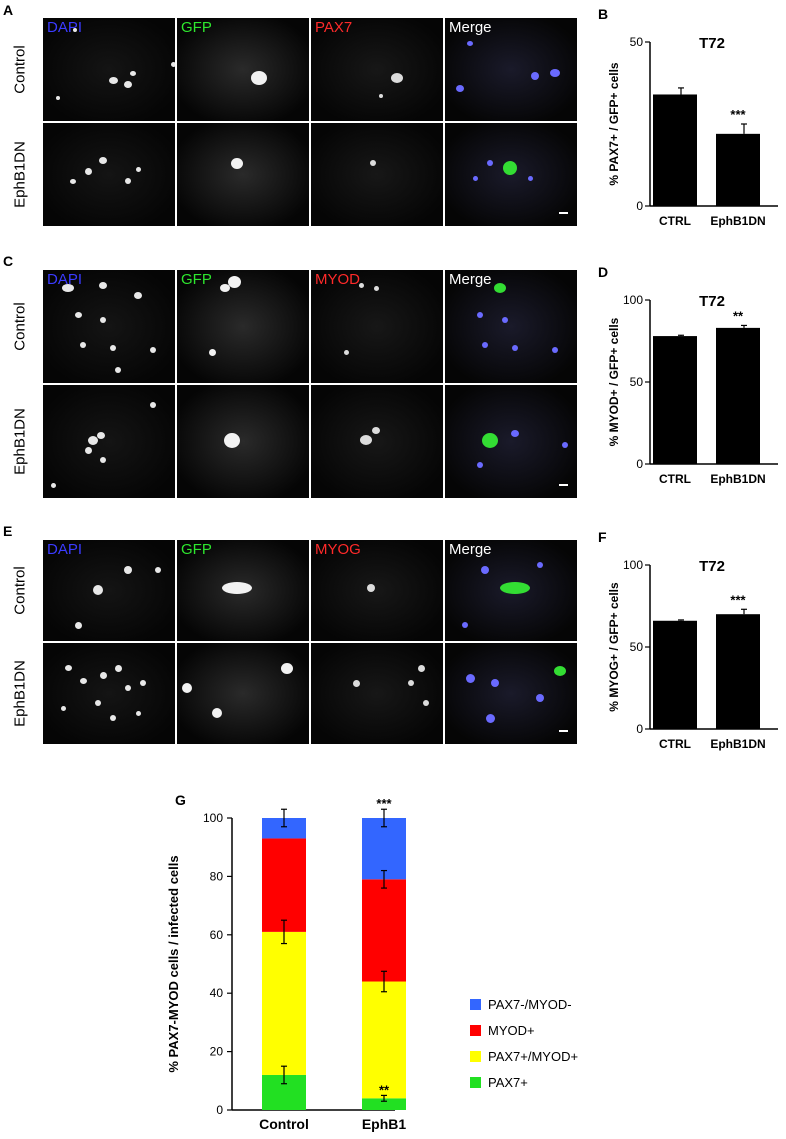 This screenshot has height=1139, width=786. I want to click on x-tick-label: Control, so click(284, 1124).